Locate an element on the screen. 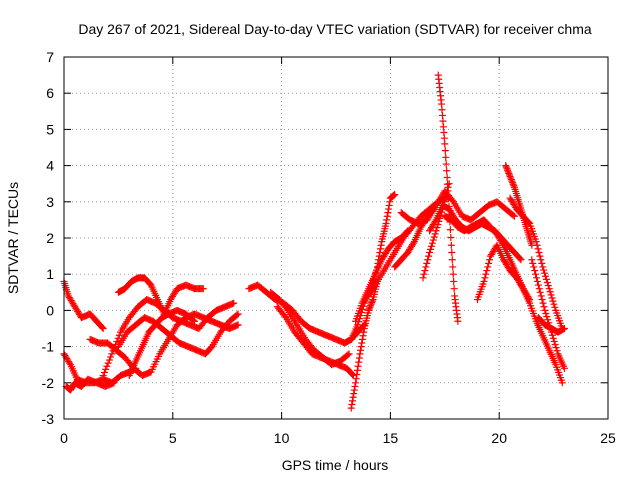  series-sat-z is located at coordinates (551, 325).